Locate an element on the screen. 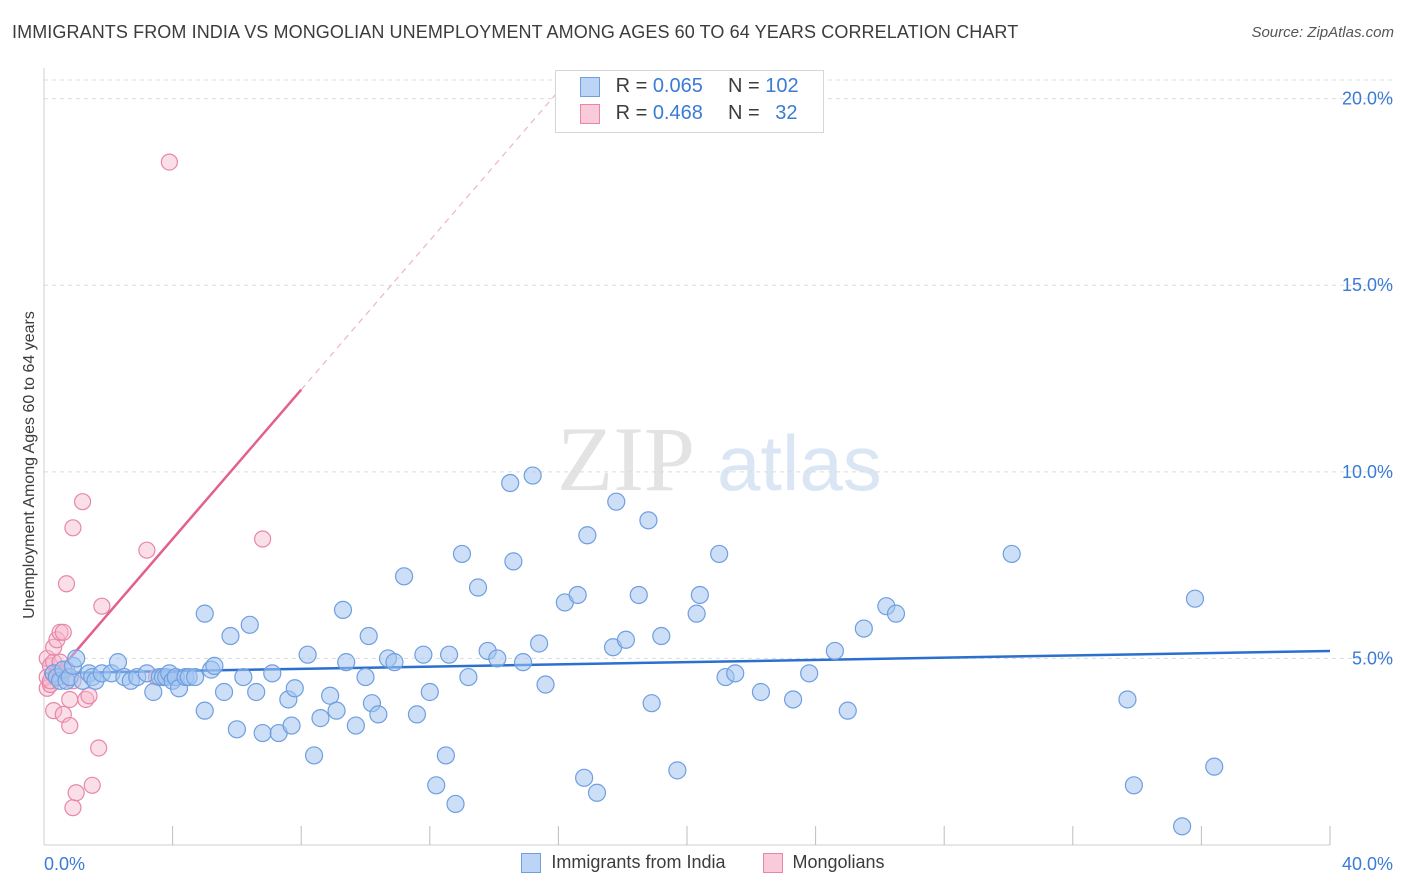  y-axis-label-container: Unemployment Among Ages 60 to 64 years is located at coordinates (30, 465).